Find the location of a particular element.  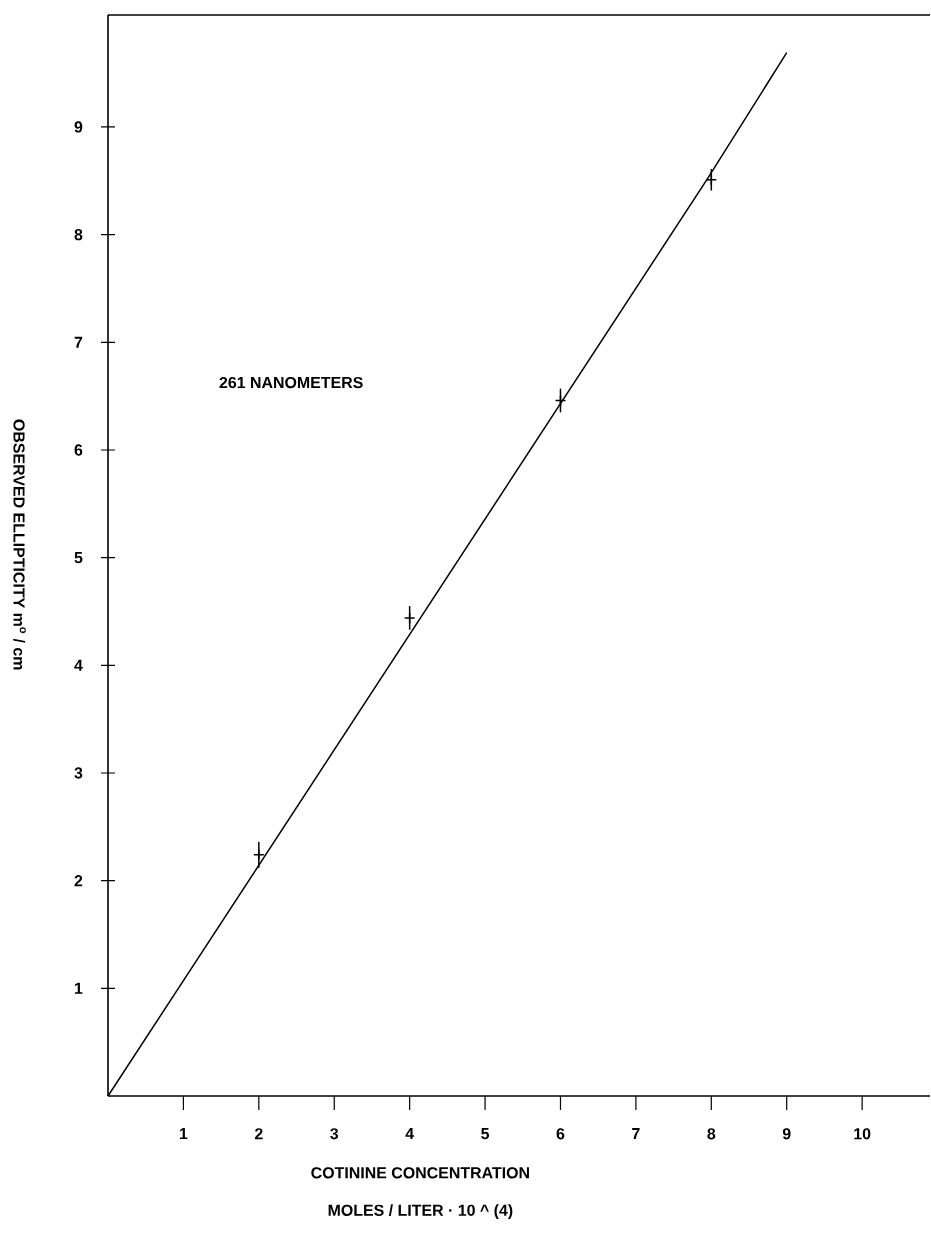

y-tick-label: 1 is located at coordinates (79, 988).